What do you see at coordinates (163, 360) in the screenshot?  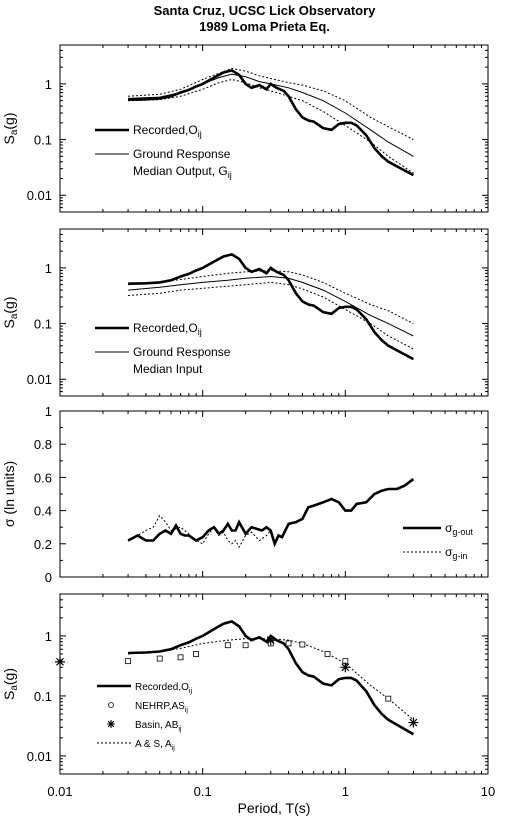 I see `legend-item: Ground Response Median Input` at bounding box center [163, 360].